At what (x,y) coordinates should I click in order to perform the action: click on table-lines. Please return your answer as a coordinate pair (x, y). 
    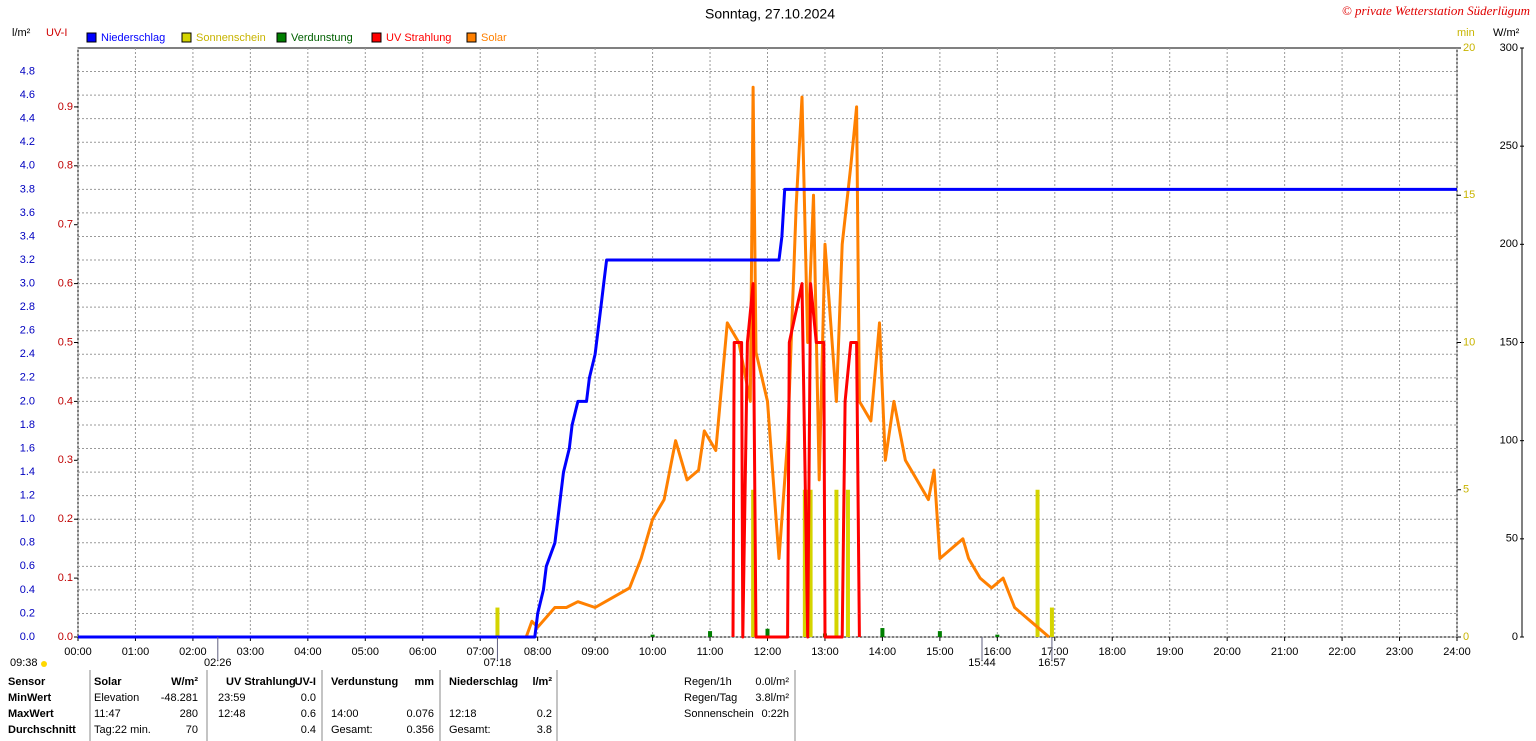
    Looking at the image, I should click on (442, 705).